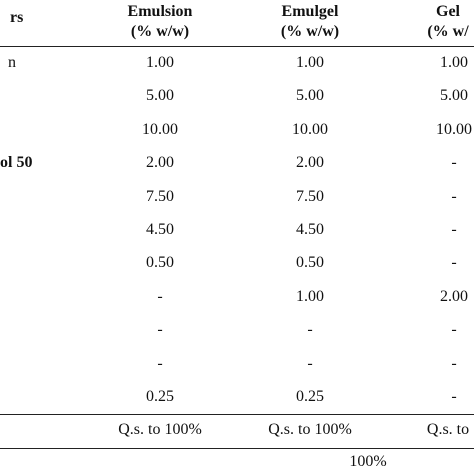 The image size is (474, 474). Describe the element at coordinates (160, 11) in the screenshot. I see `column-name: Emulsion` at that location.